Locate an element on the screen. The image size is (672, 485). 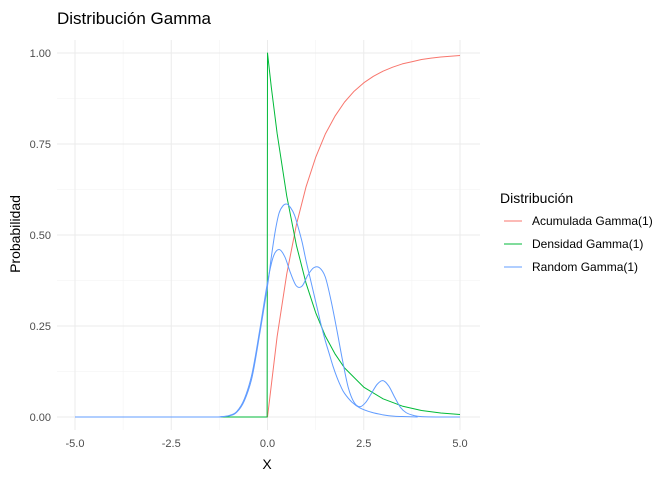
y-tick-label: 0.75 is located at coordinates (40, 145).